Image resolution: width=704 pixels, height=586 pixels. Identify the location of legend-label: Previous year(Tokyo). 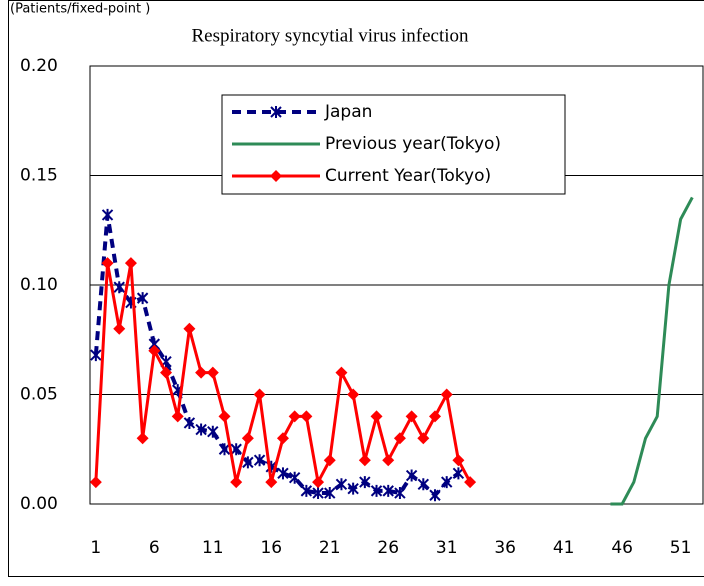
(413, 144).